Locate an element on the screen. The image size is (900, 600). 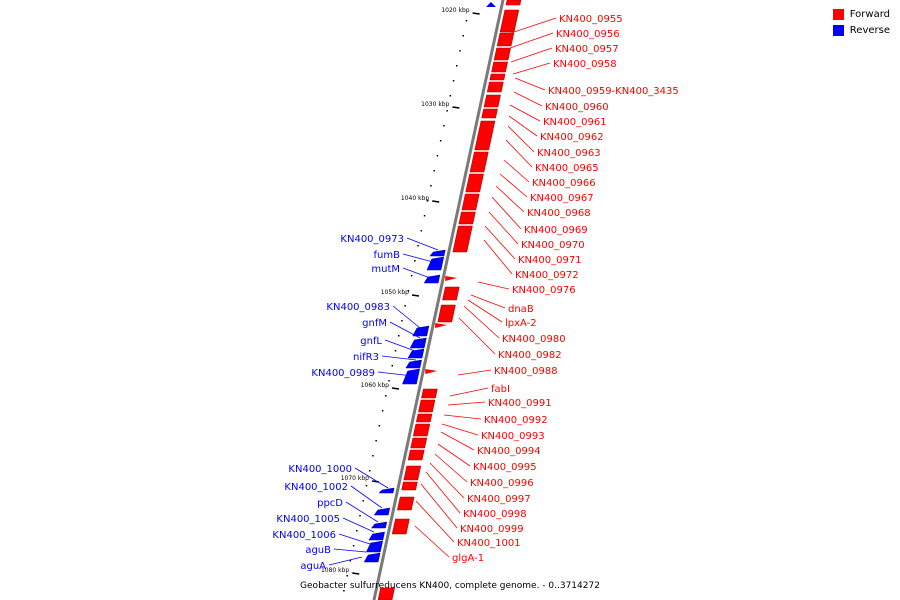
legend-forward-swatch is located at coordinates (838, 14).